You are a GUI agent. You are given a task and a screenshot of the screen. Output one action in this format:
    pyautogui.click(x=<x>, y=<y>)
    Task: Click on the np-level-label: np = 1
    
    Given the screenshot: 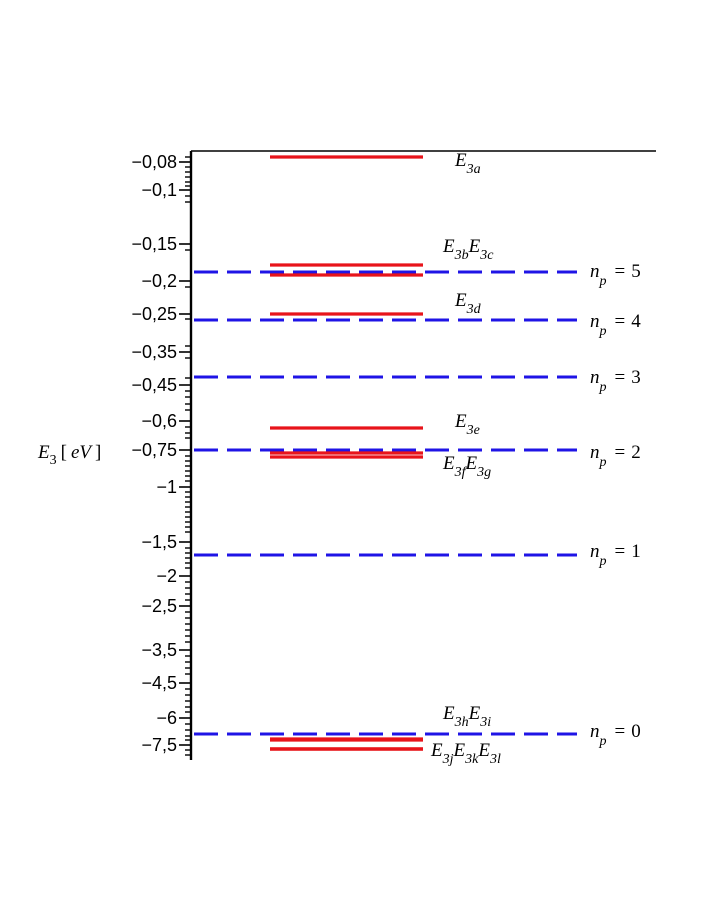 What is the action you would take?
    pyautogui.click(x=615, y=555)
    